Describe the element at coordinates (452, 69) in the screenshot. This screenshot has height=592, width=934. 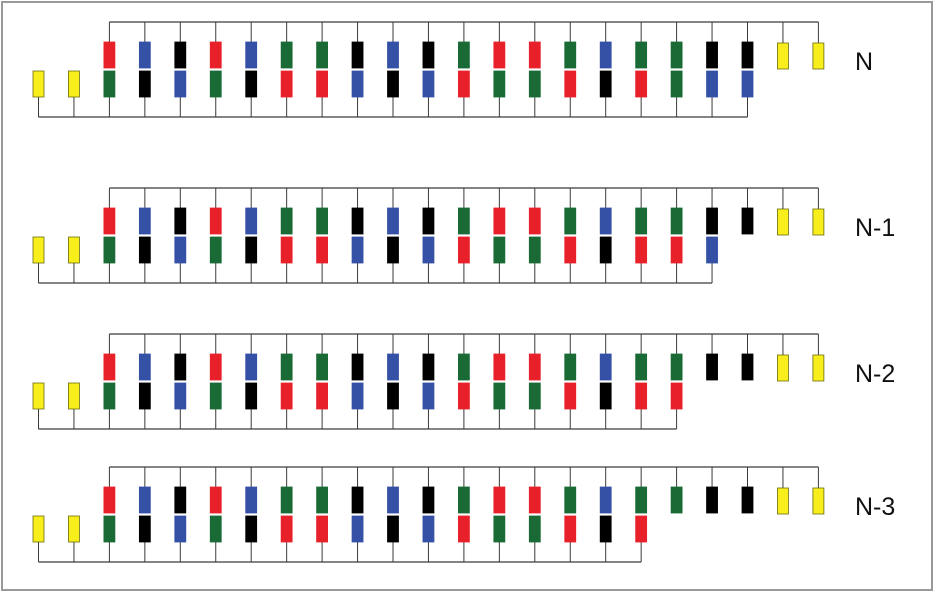
I see `cell-row-1: N` at that location.